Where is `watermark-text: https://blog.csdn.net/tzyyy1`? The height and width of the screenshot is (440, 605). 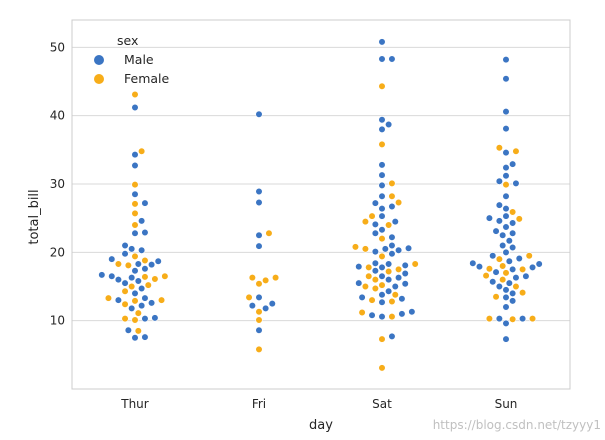 watermark-text: https://blog.csdn.net/tzyyy1 is located at coordinates (517, 425).